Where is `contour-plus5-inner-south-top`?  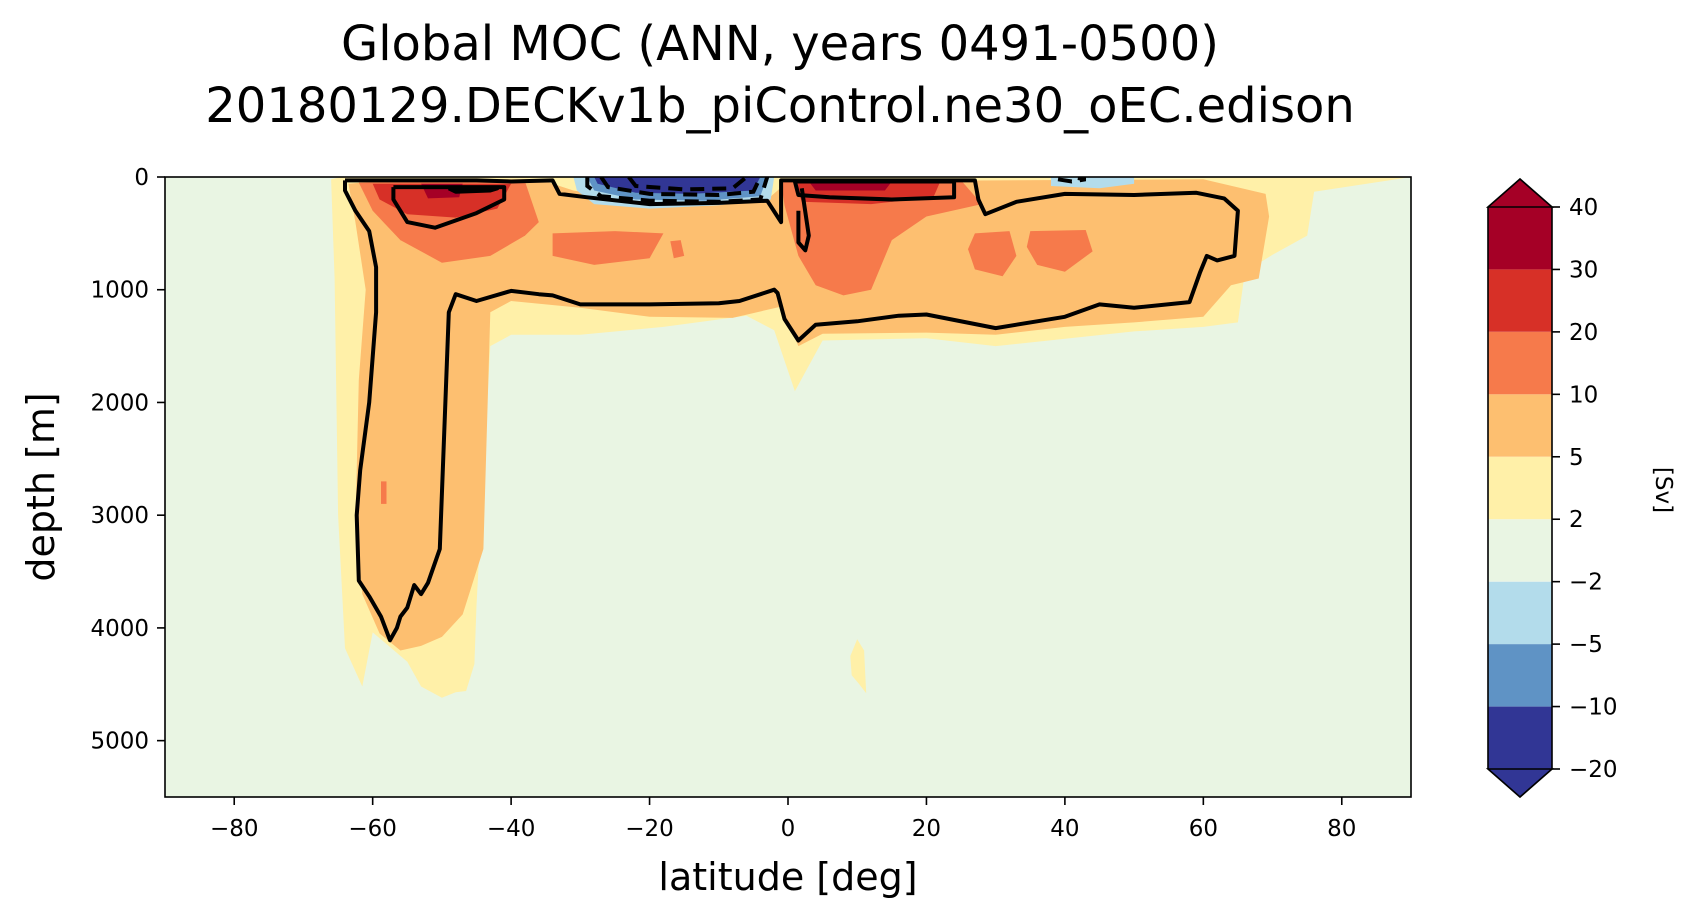 contour-plus5-inner-south-top is located at coordinates (473, 190).